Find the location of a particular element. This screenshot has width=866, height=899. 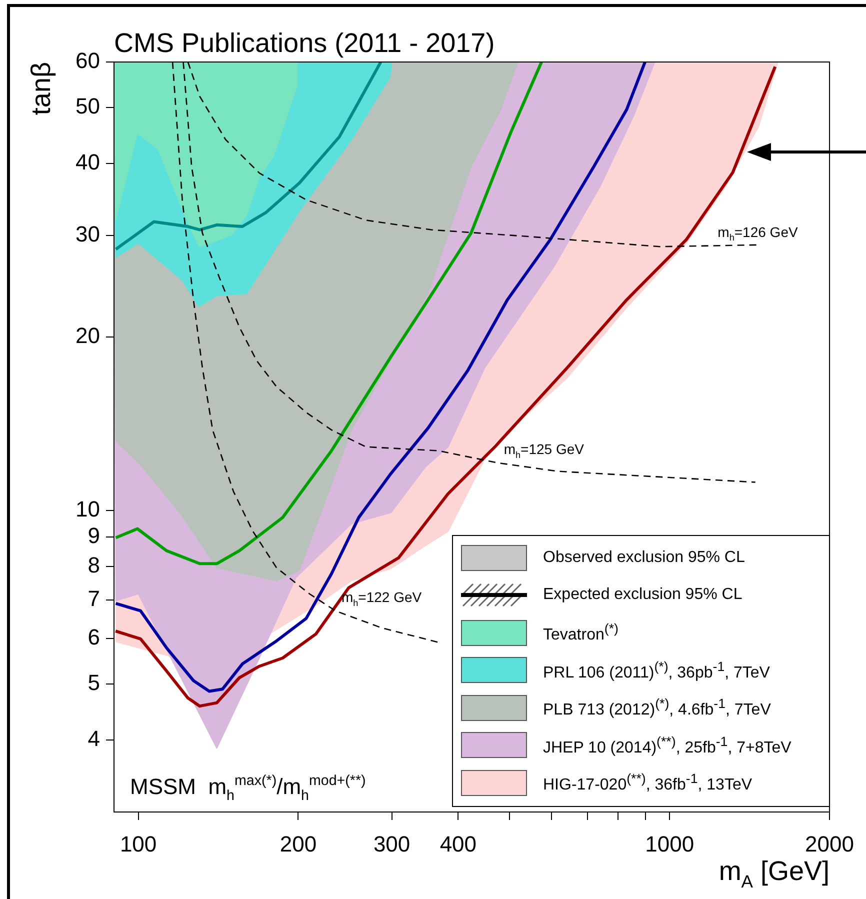

y-tick-label: 10 is located at coordinates (88, 509).